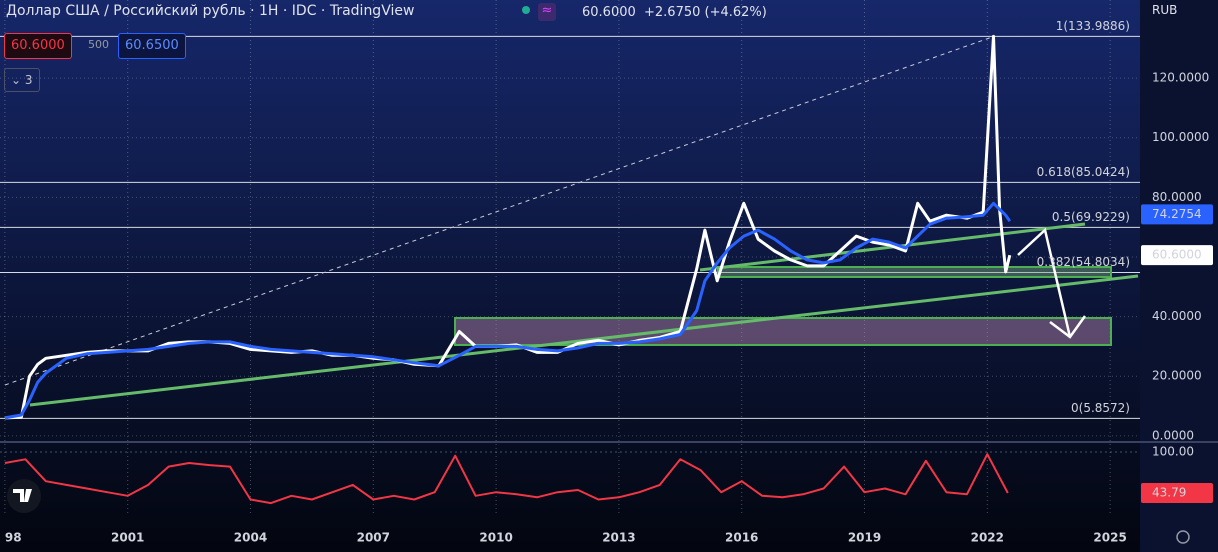 This screenshot has height=552, width=1218. I want to click on fib-label: 0.382(54.8034), so click(1083, 262).